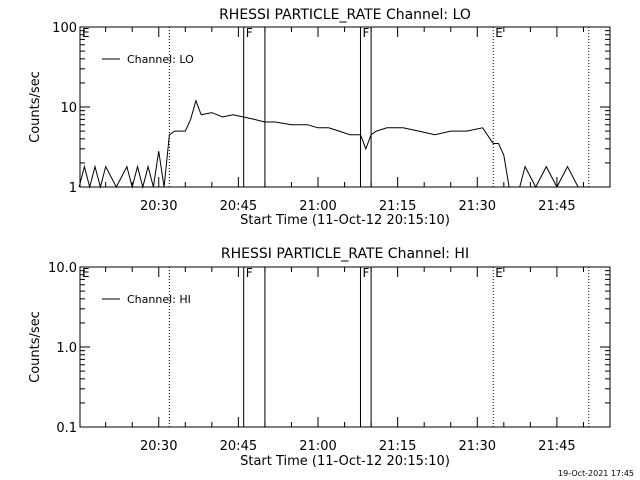 This screenshot has height=480, width=640. What do you see at coordinates (62, 268) in the screenshot?
I see `y-tick-label: 10.0` at bounding box center [62, 268].